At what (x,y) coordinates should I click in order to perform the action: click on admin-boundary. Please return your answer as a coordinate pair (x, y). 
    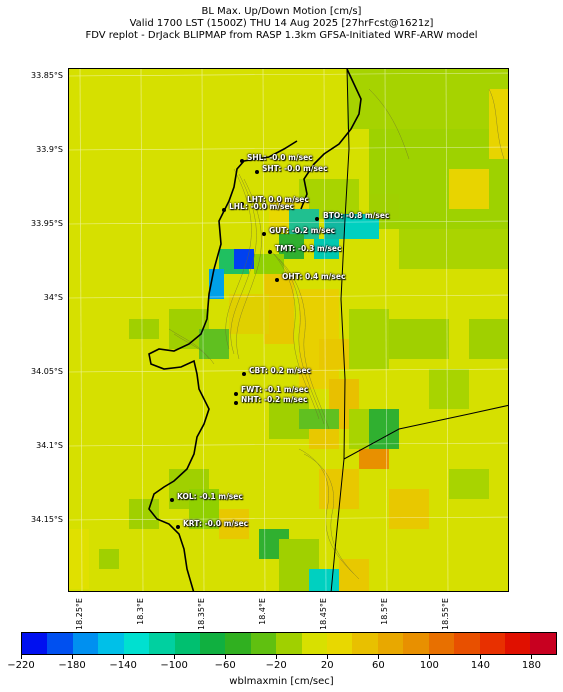
    Looking at the image, I should click on (340, 330).